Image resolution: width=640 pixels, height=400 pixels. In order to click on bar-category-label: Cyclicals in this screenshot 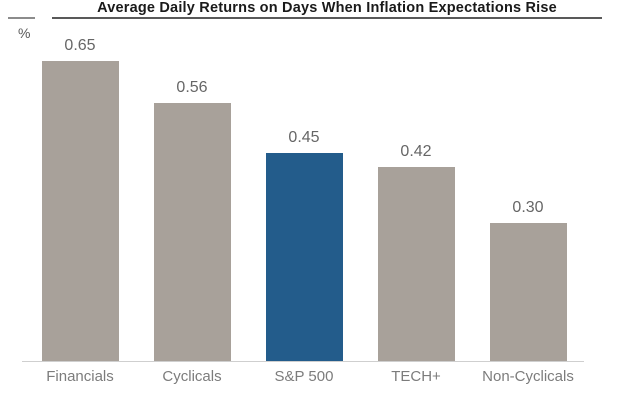, I will do `click(192, 376)`.